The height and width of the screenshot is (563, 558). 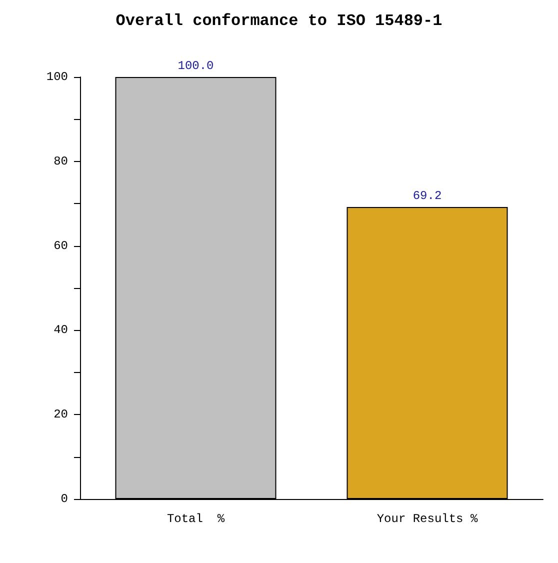 I want to click on y-tick-label: 100, so click(x=57, y=77).